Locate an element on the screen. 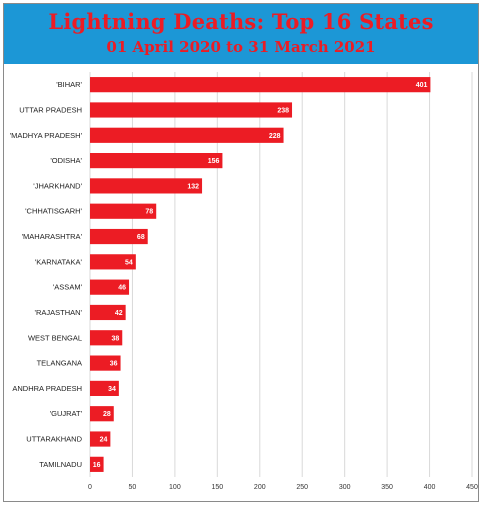  x-axis-ticks: 0 50 100 150 200 250 300 350 400 450 is located at coordinates (283, 487).